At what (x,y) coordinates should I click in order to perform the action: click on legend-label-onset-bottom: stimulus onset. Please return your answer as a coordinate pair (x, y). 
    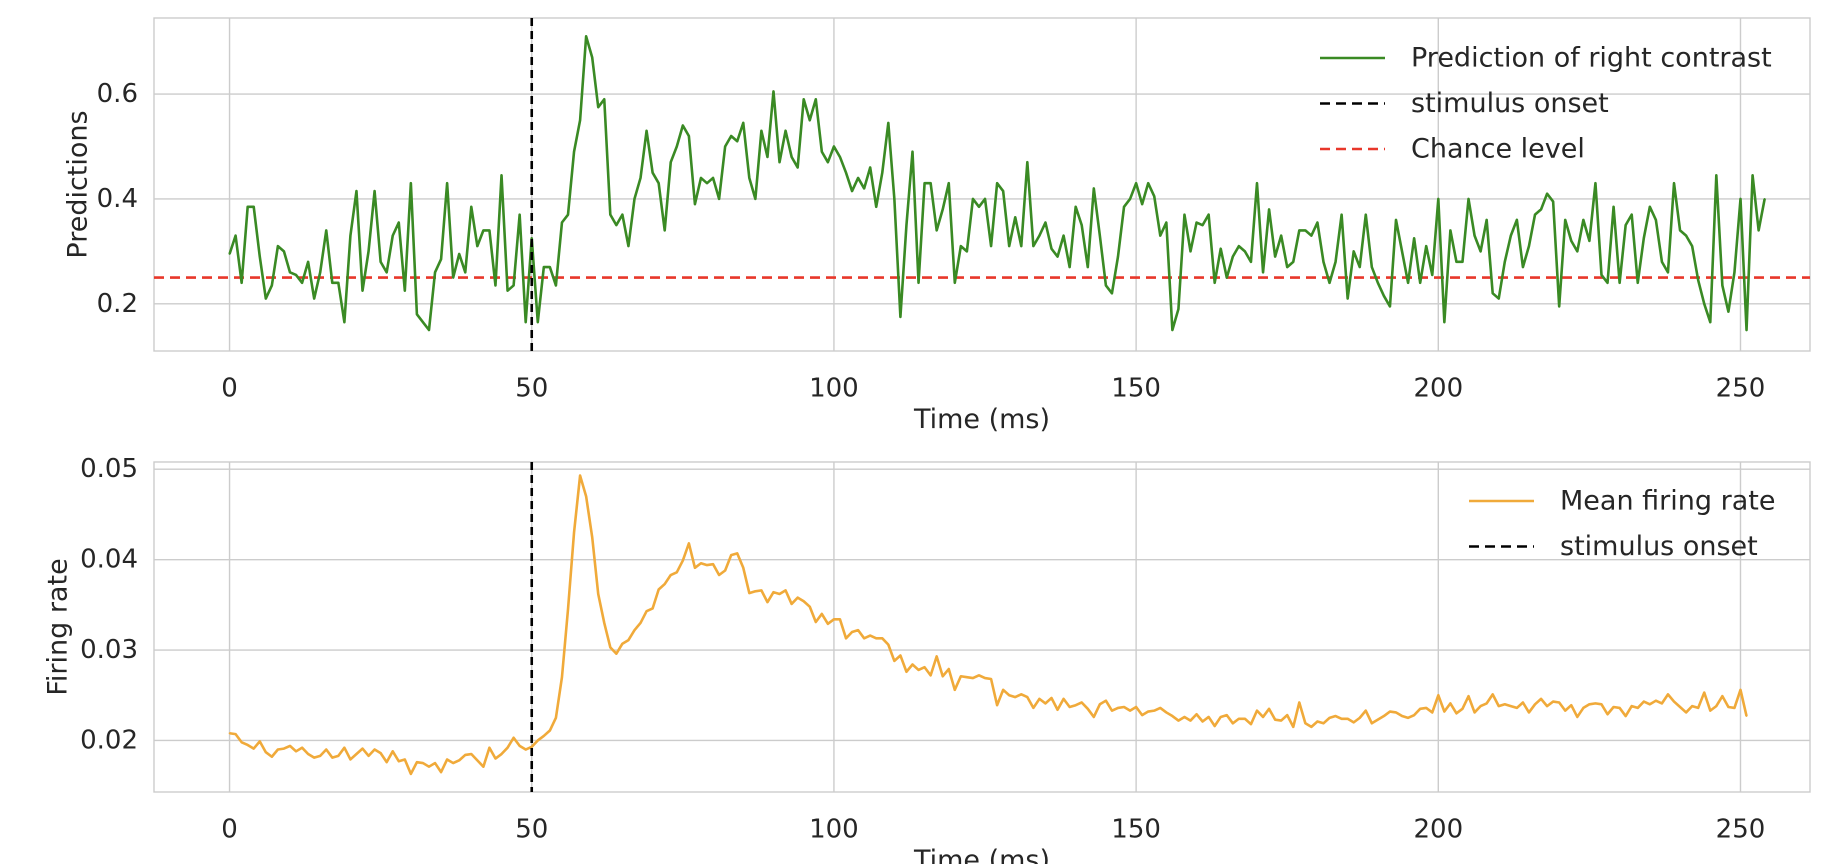
    Looking at the image, I should click on (1659, 546).